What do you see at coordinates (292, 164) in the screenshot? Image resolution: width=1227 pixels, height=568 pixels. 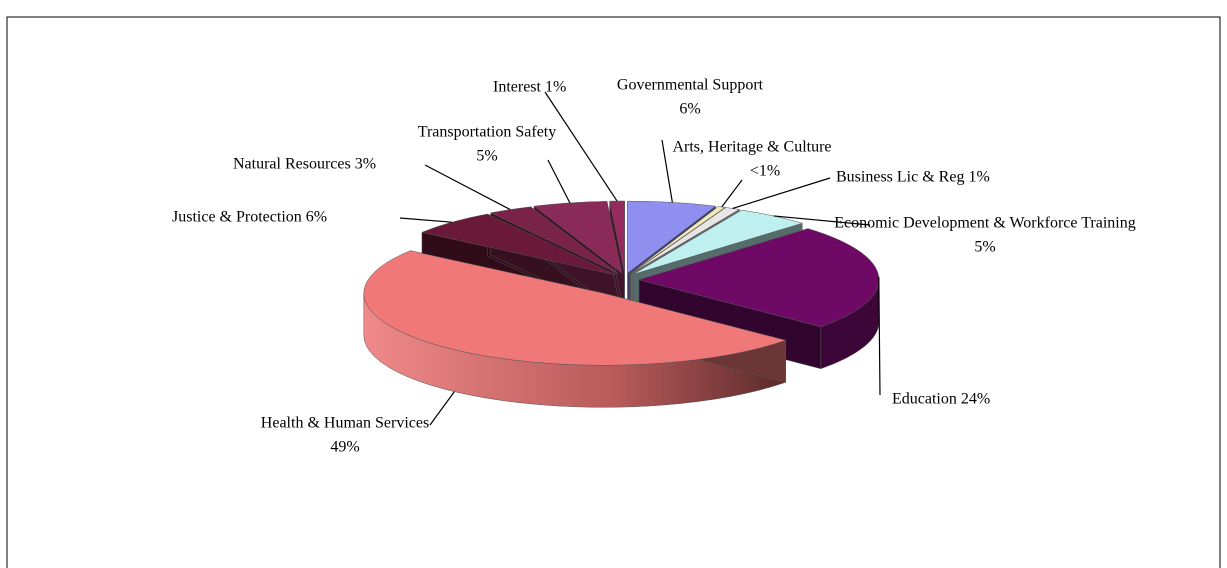 I see `slice-label: Natural Resources` at bounding box center [292, 164].